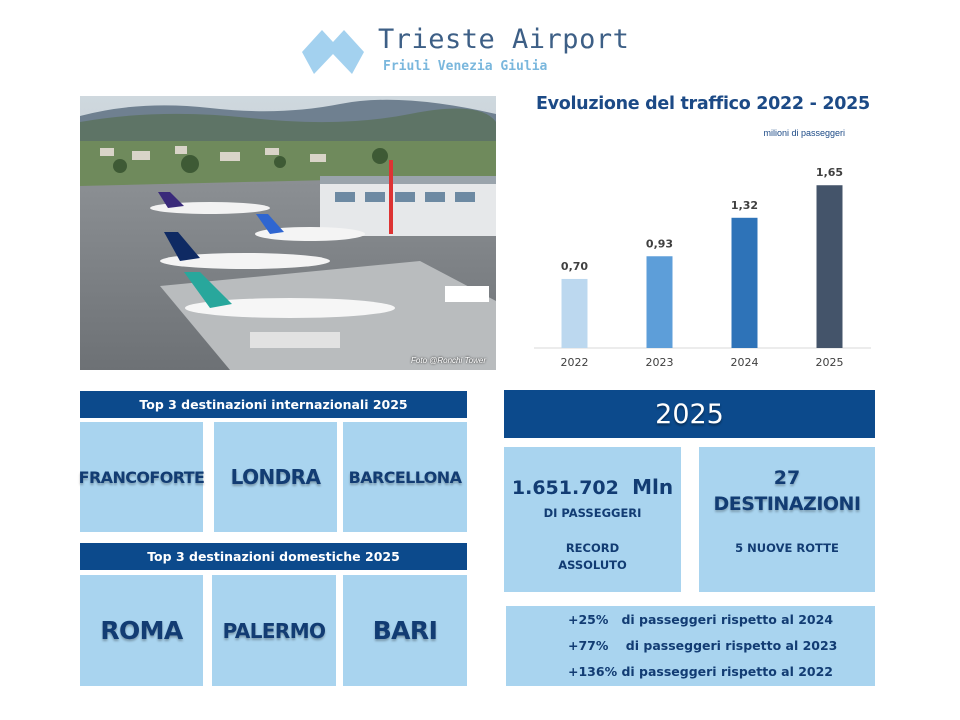 This screenshot has height=720, width=960. What do you see at coordinates (659, 302) in the screenshot?
I see `bar-2023` at bounding box center [659, 302].